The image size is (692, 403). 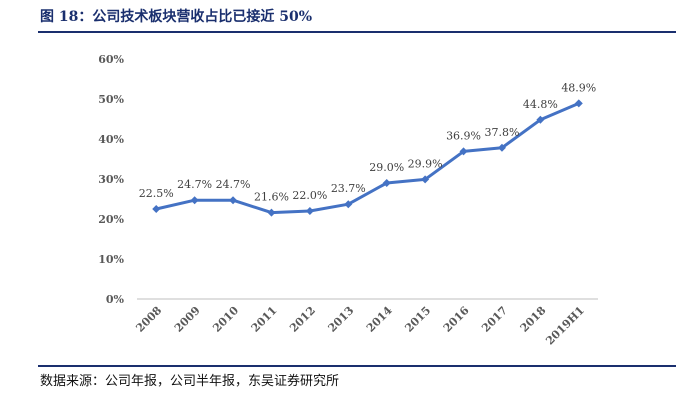 What do you see at coordinates (425, 163) in the screenshot?
I see `data-label: 29.9%` at bounding box center [425, 163].